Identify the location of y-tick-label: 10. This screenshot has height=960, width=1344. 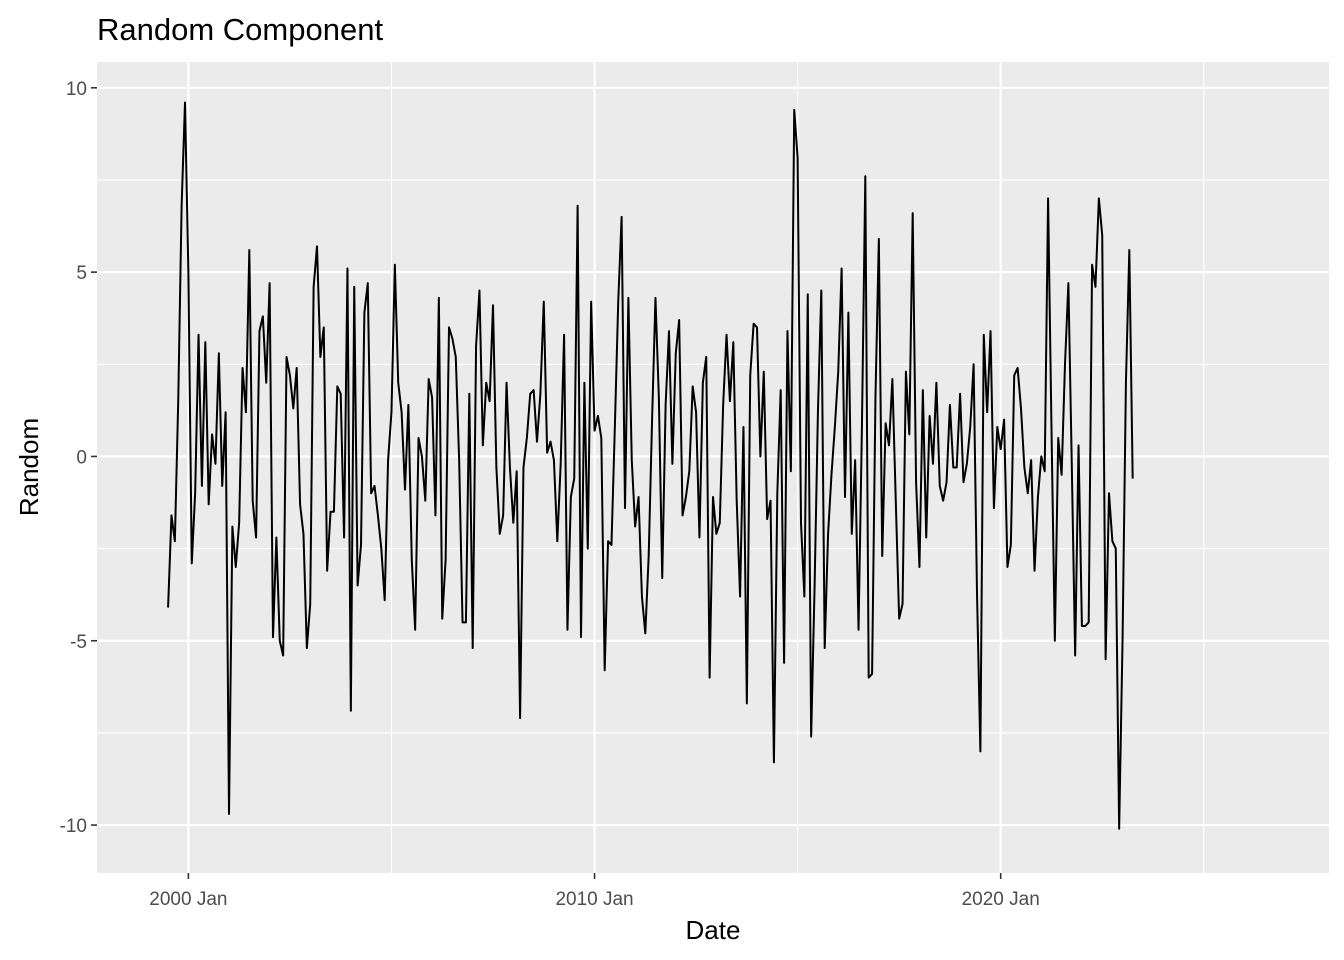
(76, 89).